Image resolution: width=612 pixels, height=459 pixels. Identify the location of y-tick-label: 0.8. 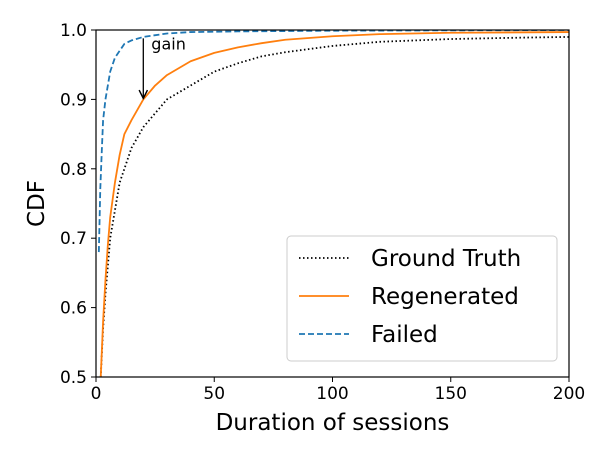
(73, 170).